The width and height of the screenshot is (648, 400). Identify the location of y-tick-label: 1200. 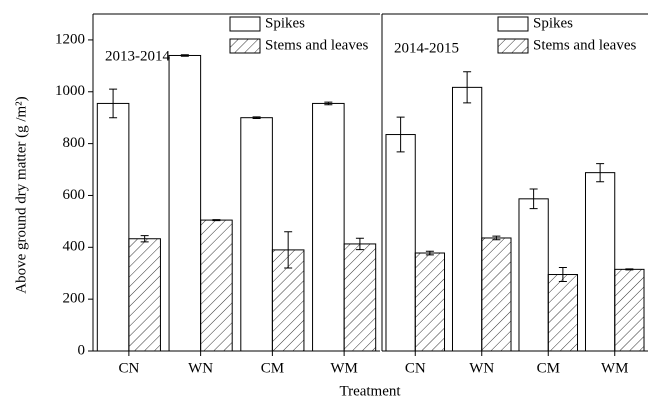
(70, 39).